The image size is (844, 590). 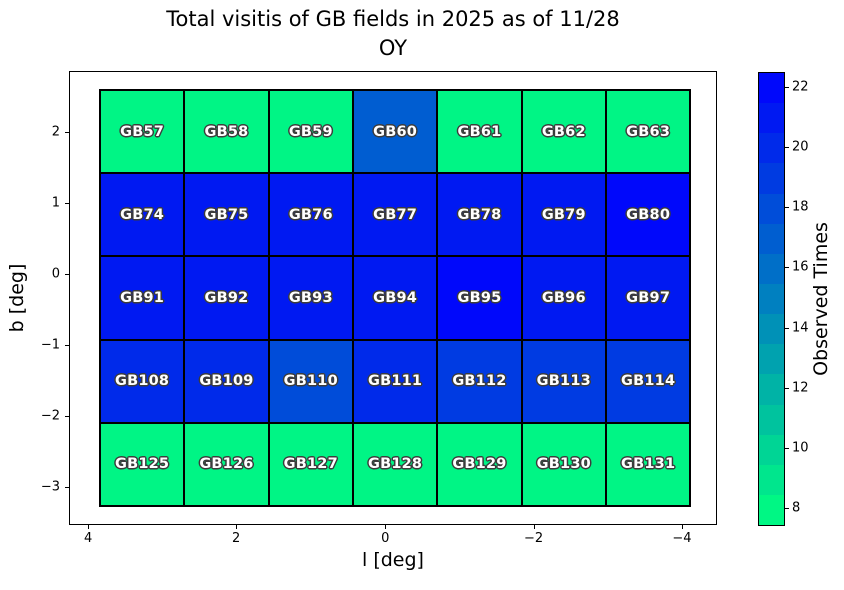 I want to click on heatmap-cell-GB59: GB59, so click(x=310, y=131).